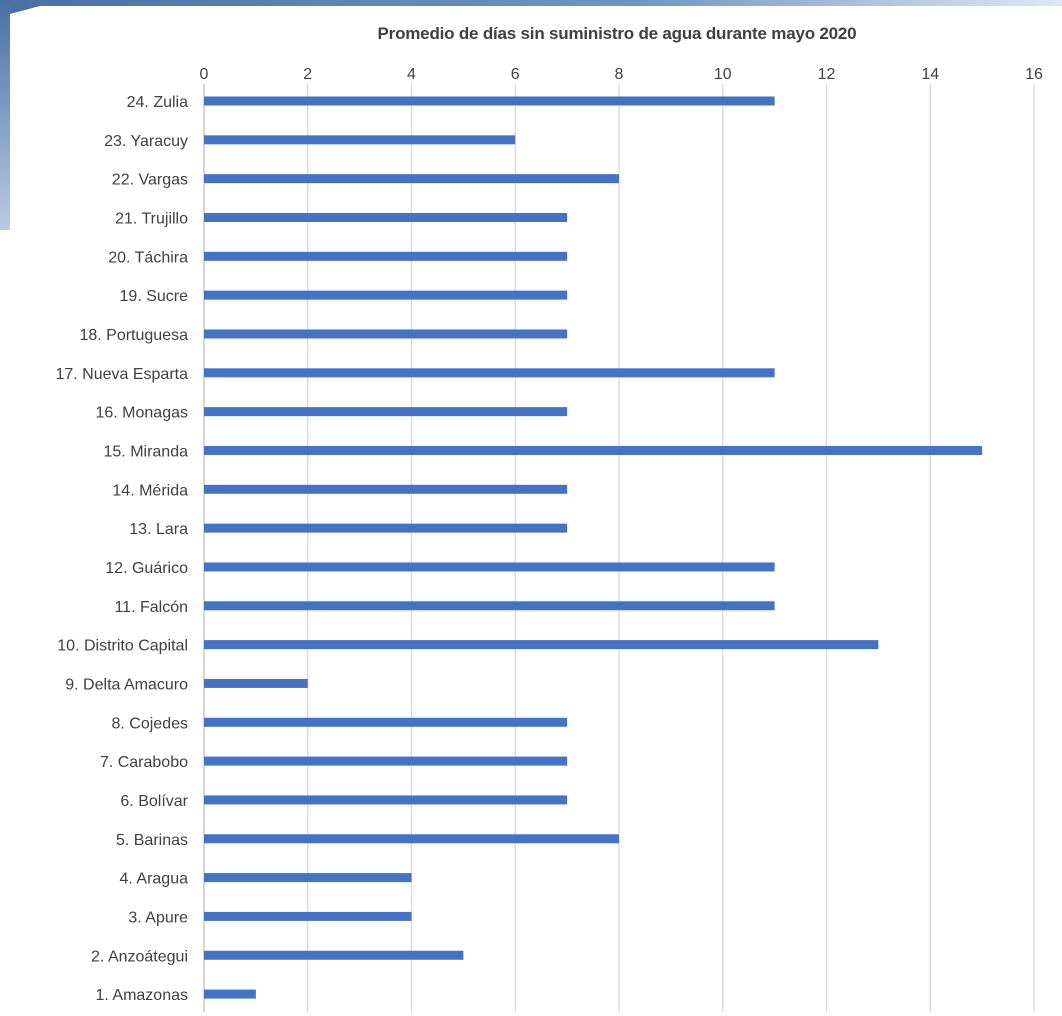  Describe the element at coordinates (5, 115) in the screenshot. I see `frame-left-decoration` at that location.